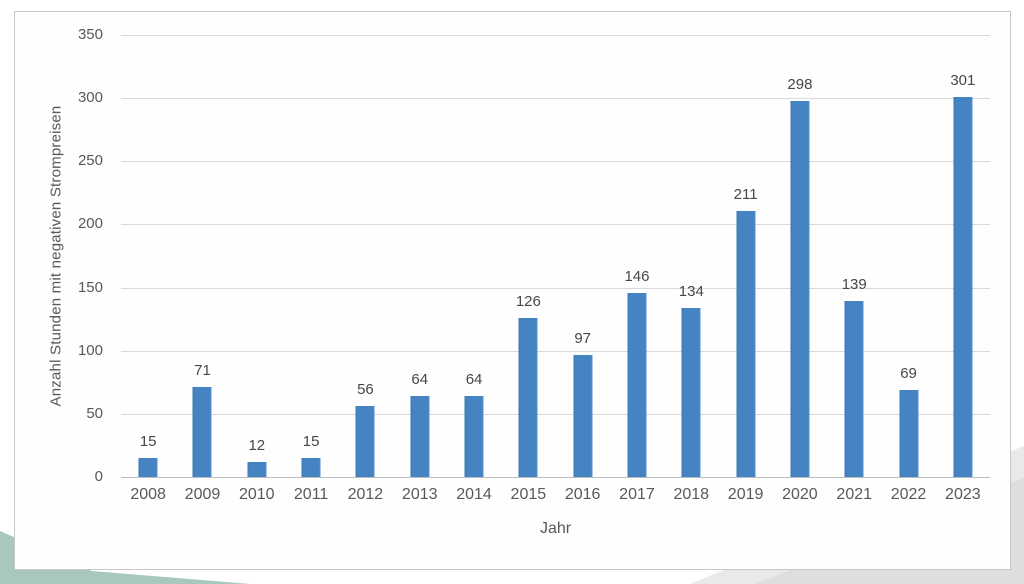  I want to click on y-tick-label-200: 200, so click(90, 224).